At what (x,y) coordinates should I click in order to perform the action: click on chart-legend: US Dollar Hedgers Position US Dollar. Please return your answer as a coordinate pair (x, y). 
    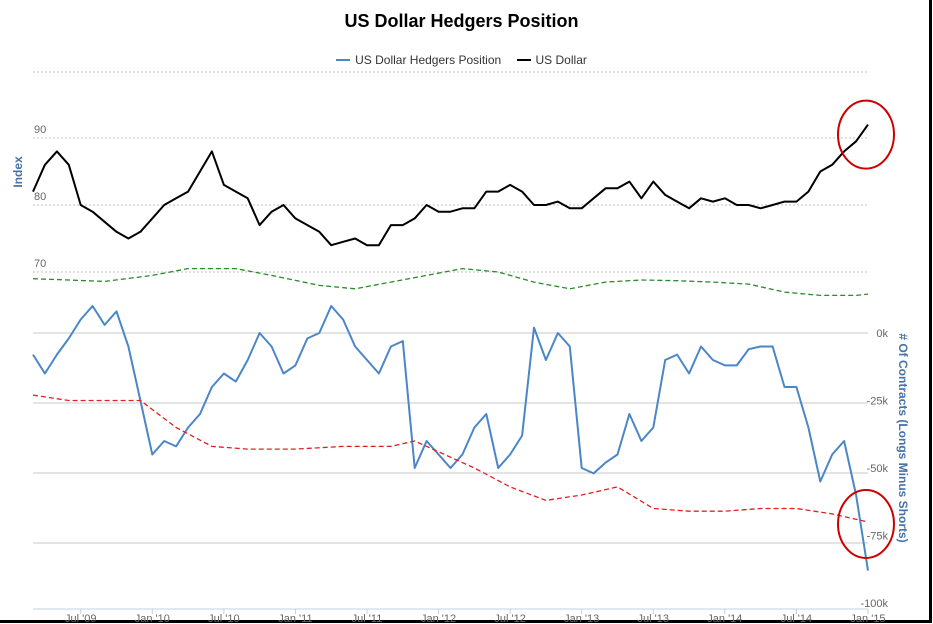
    Looking at the image, I should click on (461, 58).